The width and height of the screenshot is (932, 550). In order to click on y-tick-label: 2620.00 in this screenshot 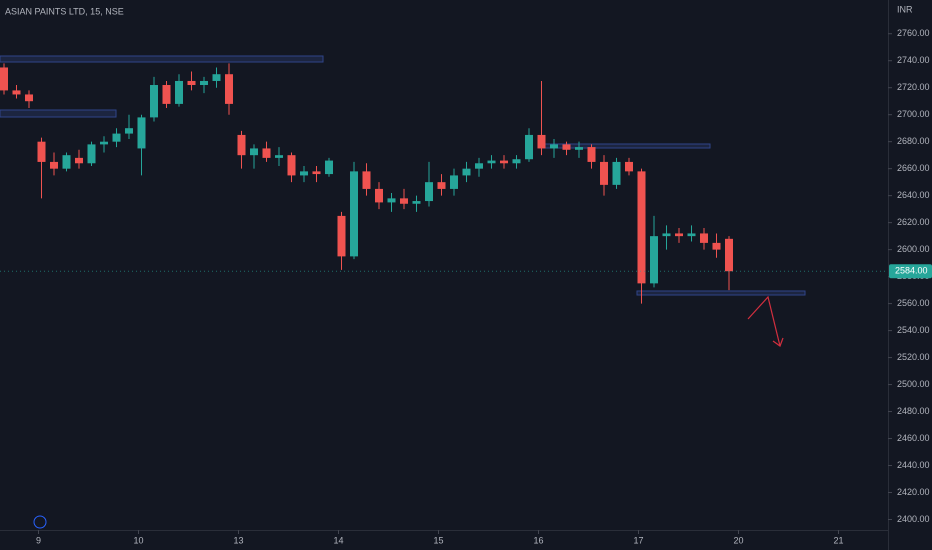, I will do `click(913, 222)`.